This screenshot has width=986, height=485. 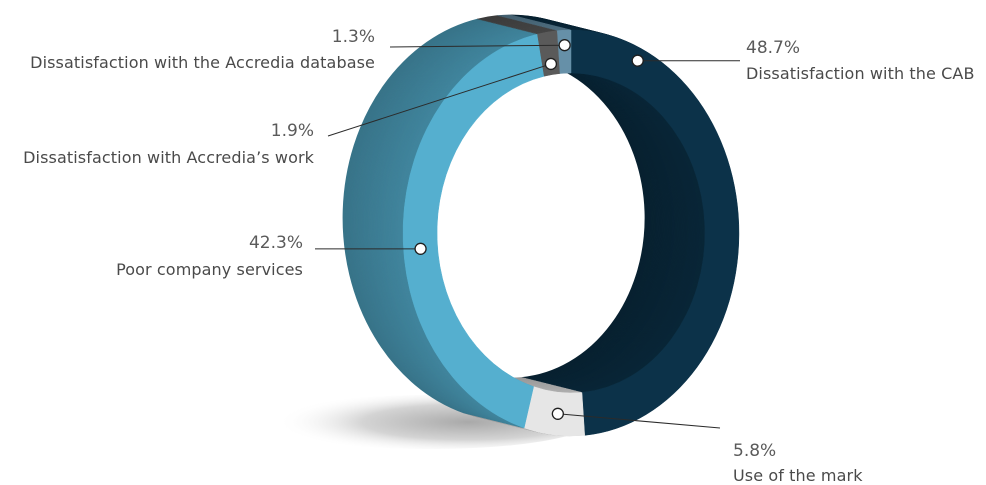 I want to click on category-label-poor-company-services: Poor company services, so click(x=209, y=269).